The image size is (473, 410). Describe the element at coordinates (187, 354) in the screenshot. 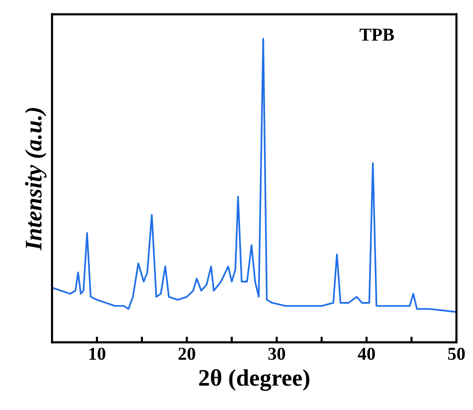

I see `x-tick-label: 20` at that location.